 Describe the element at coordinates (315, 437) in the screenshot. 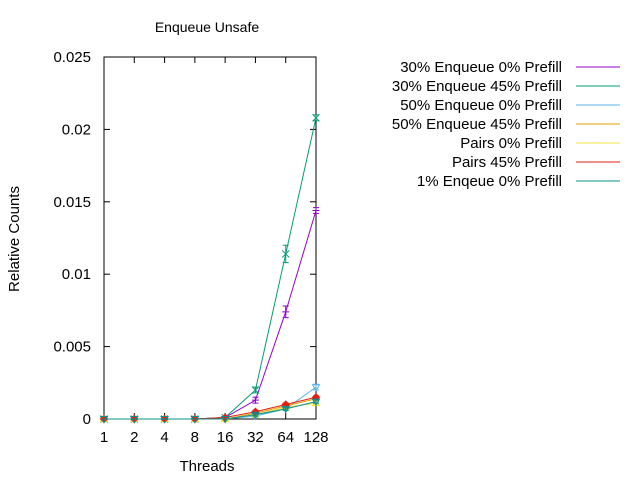

I see `x-tick-label: 128` at that location.